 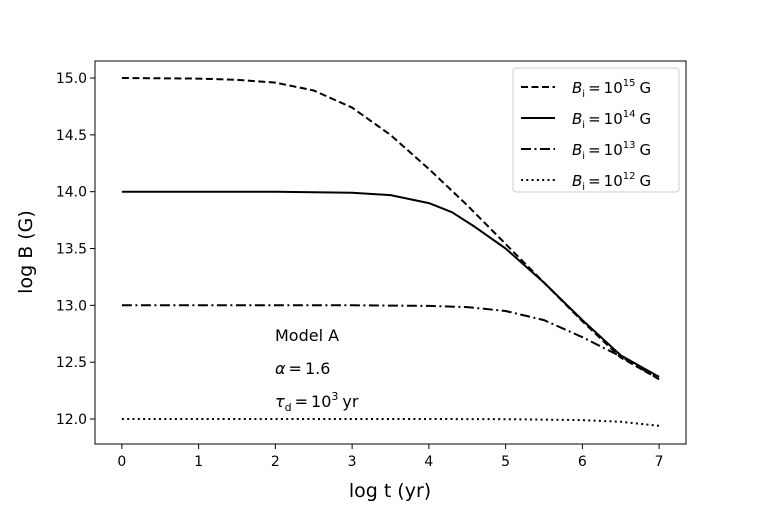 I want to click on annotation-model: Model A, so click(x=307, y=335).